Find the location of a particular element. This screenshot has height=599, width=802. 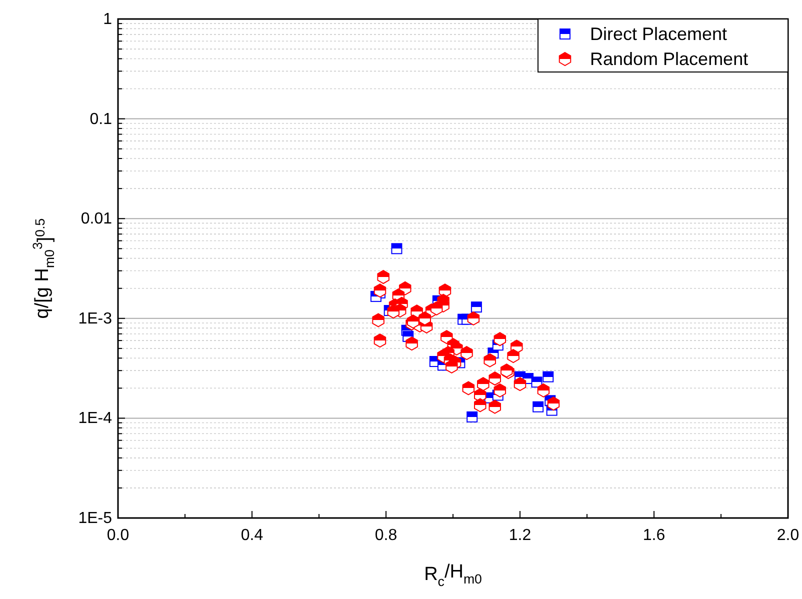

y-tick-label: 1E-4 is located at coordinates (95, 419).